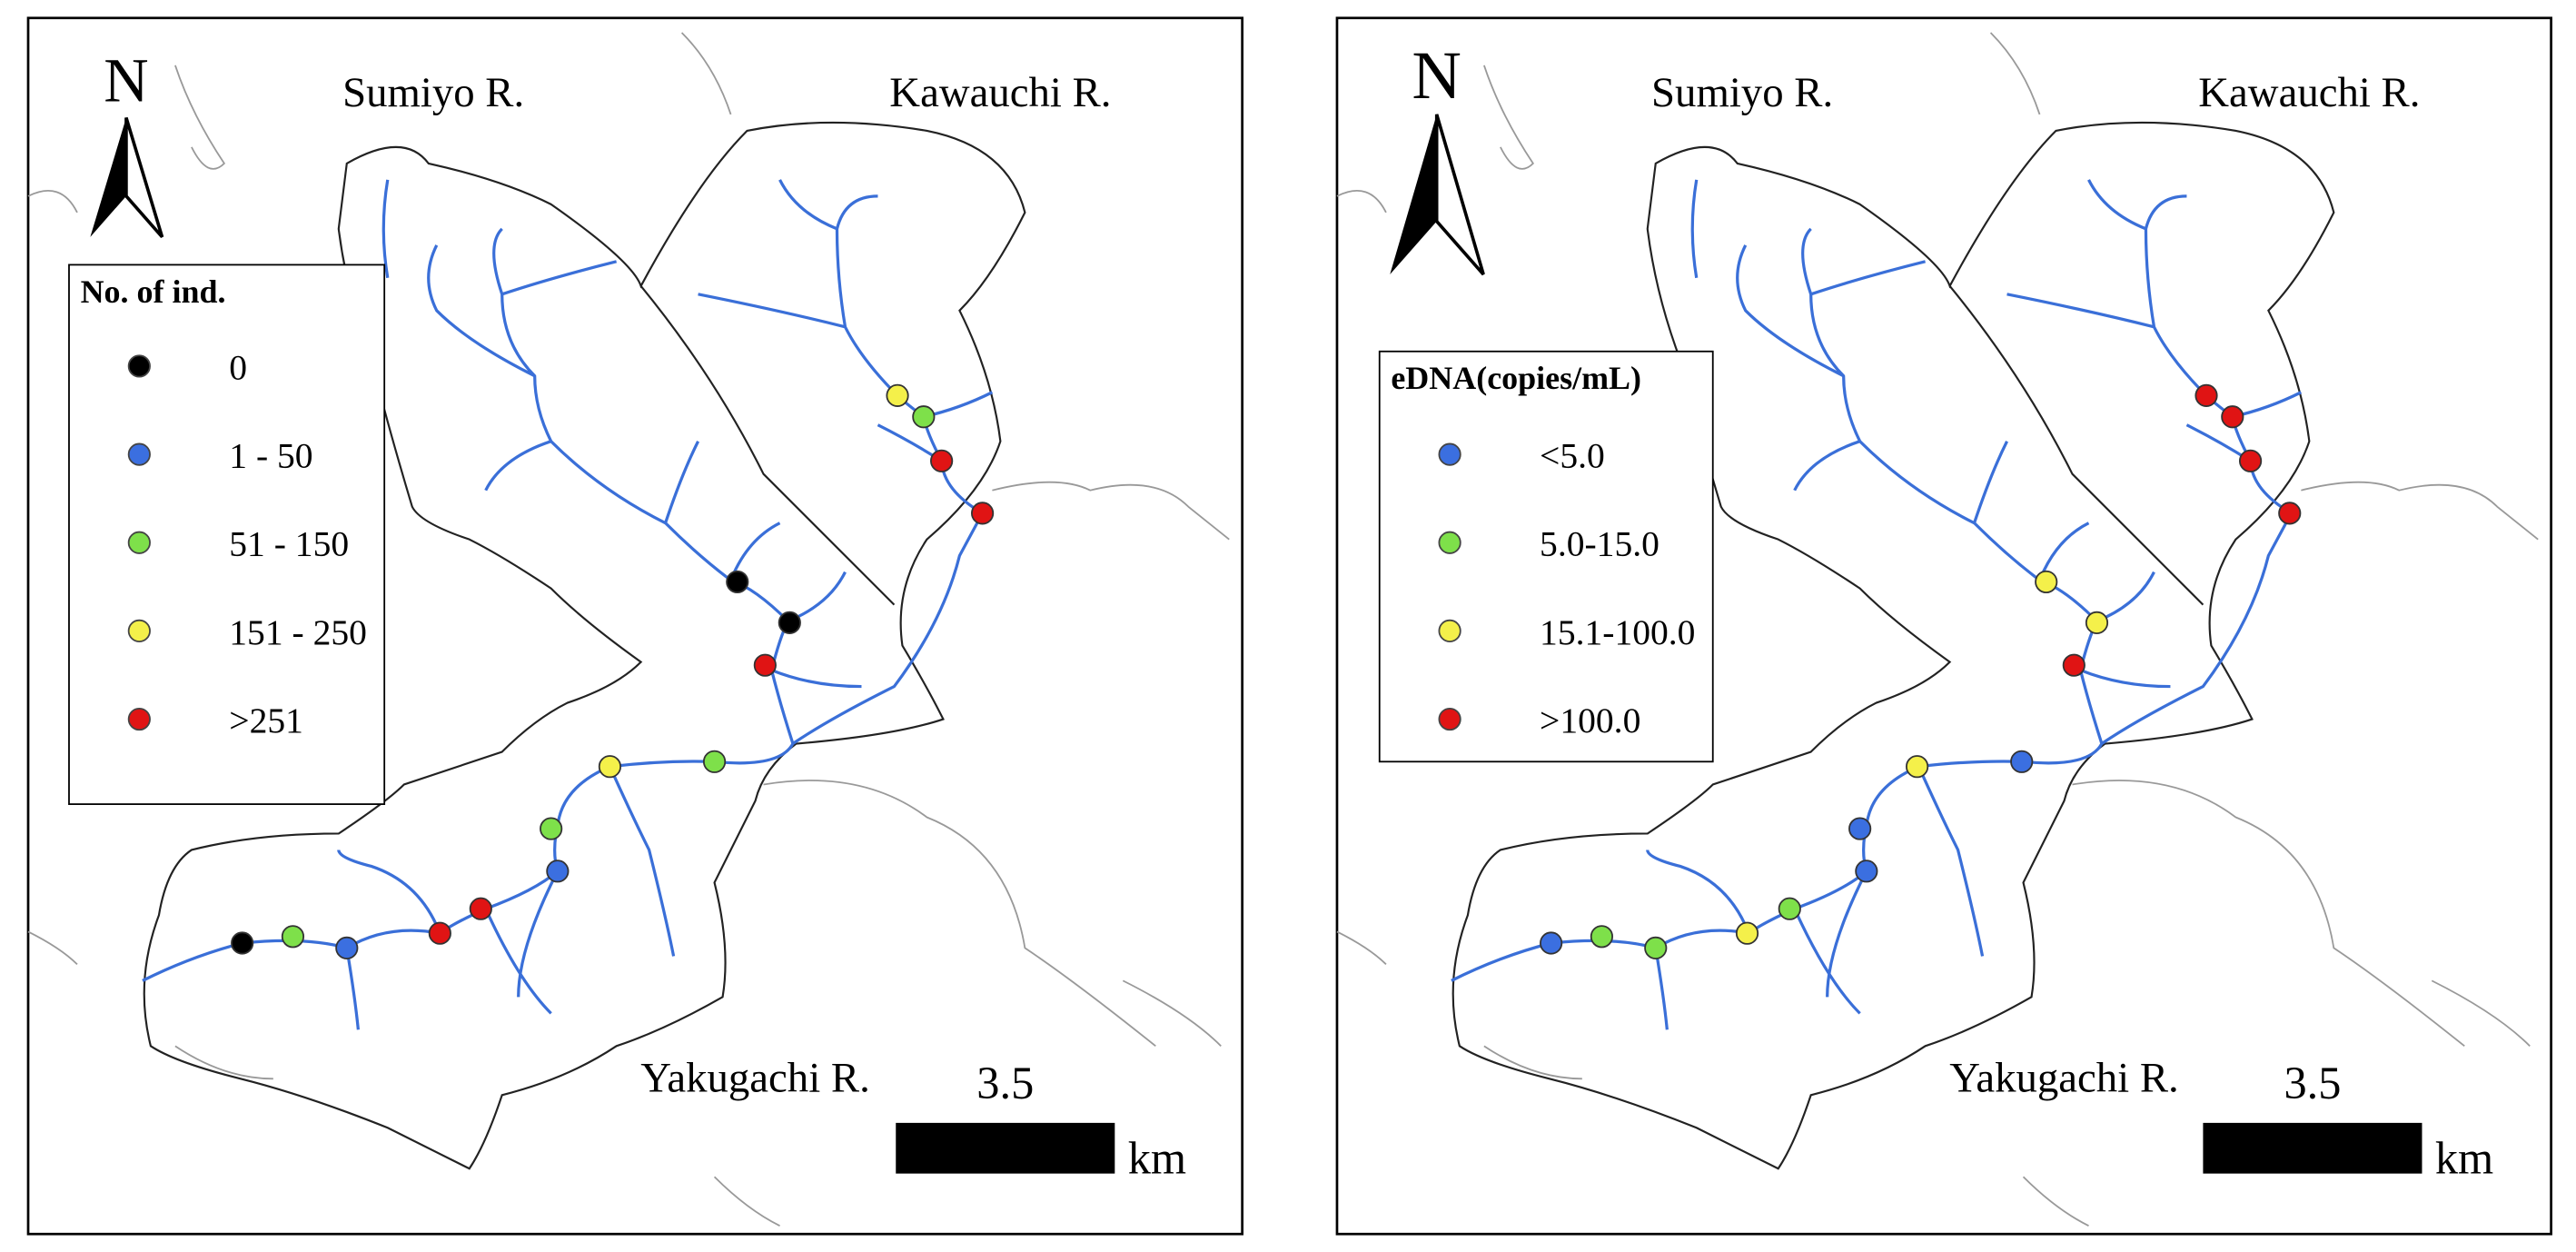 The height and width of the screenshot is (1252, 2576). What do you see at coordinates (298, 632) in the screenshot?
I see `legend-label: 151 - 250` at bounding box center [298, 632].